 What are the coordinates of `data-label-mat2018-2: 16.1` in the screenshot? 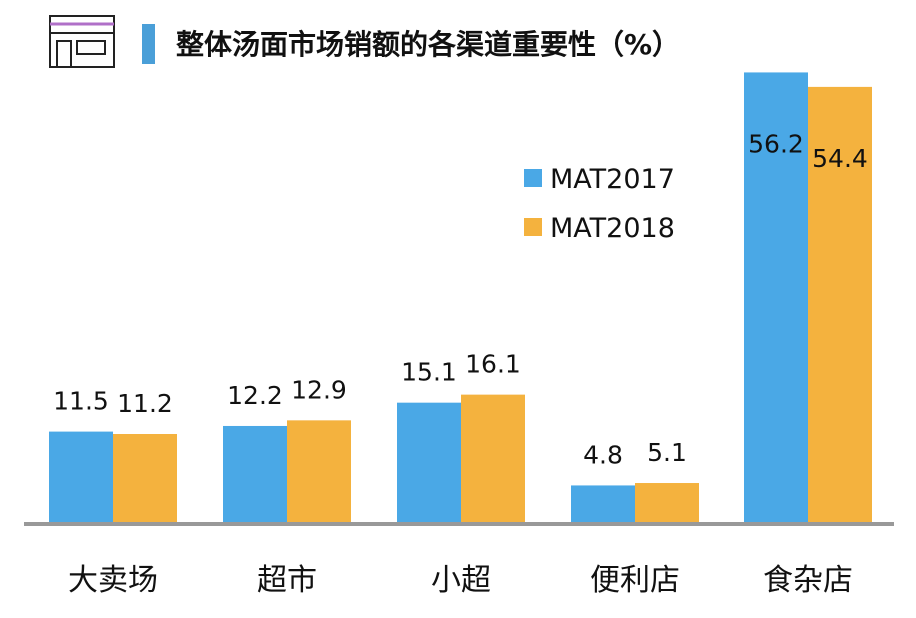 It's located at (493, 364).